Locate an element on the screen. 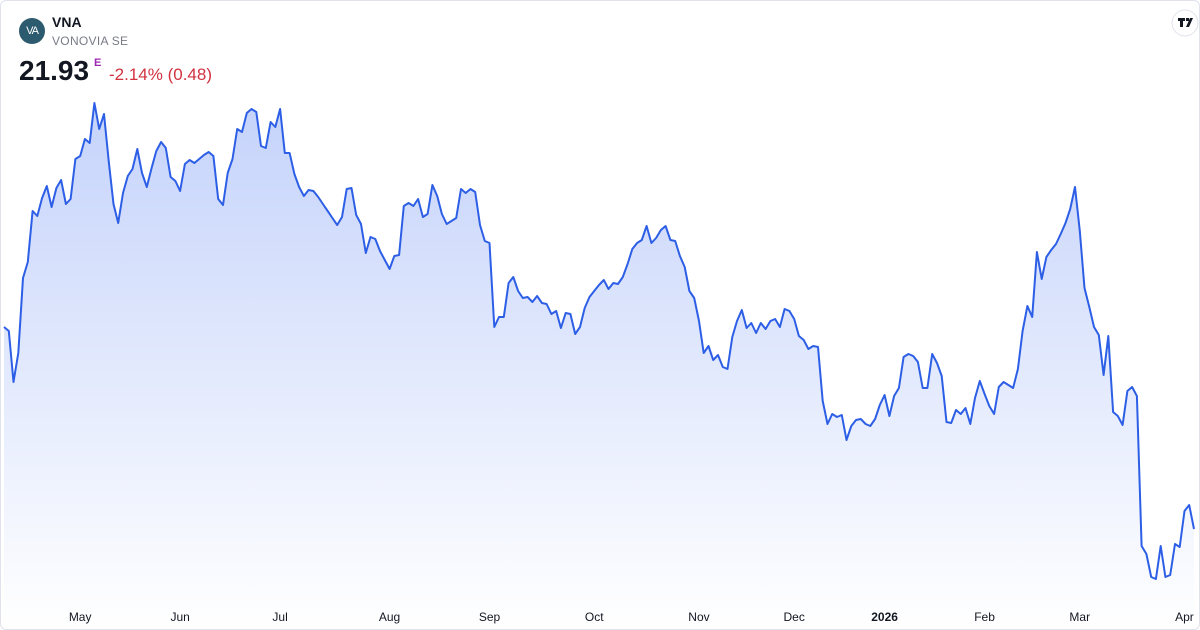 The image size is (1200, 630). x-tick-label: Sep is located at coordinates (490, 617).